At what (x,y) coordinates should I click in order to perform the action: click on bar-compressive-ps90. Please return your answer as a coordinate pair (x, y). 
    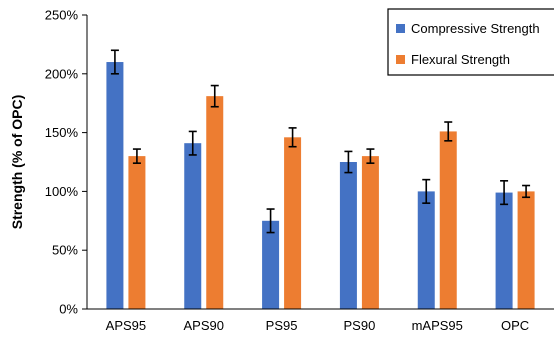
    Looking at the image, I should click on (348, 235).